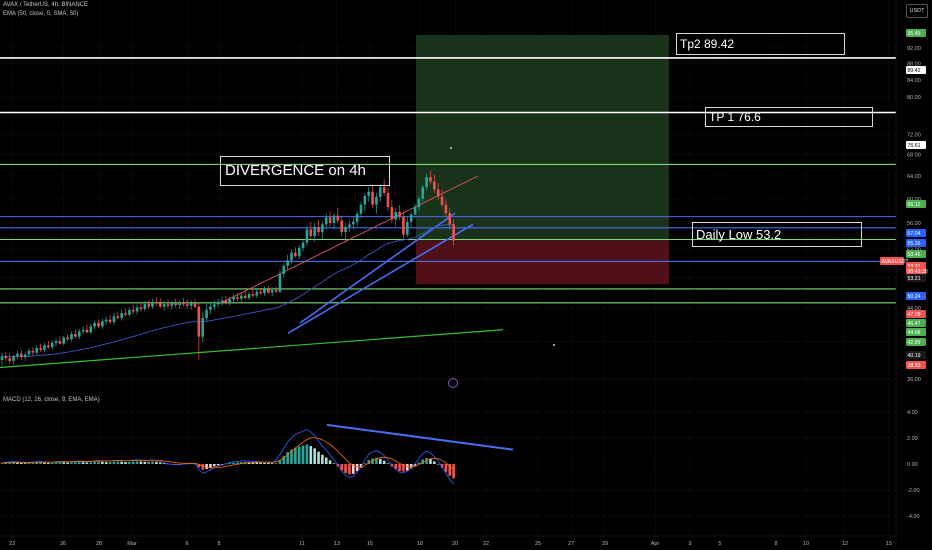 This screenshot has width=932, height=550. What do you see at coordinates (914, 309) in the screenshot?
I see `y-tick-label: 44.00` at bounding box center [914, 309].